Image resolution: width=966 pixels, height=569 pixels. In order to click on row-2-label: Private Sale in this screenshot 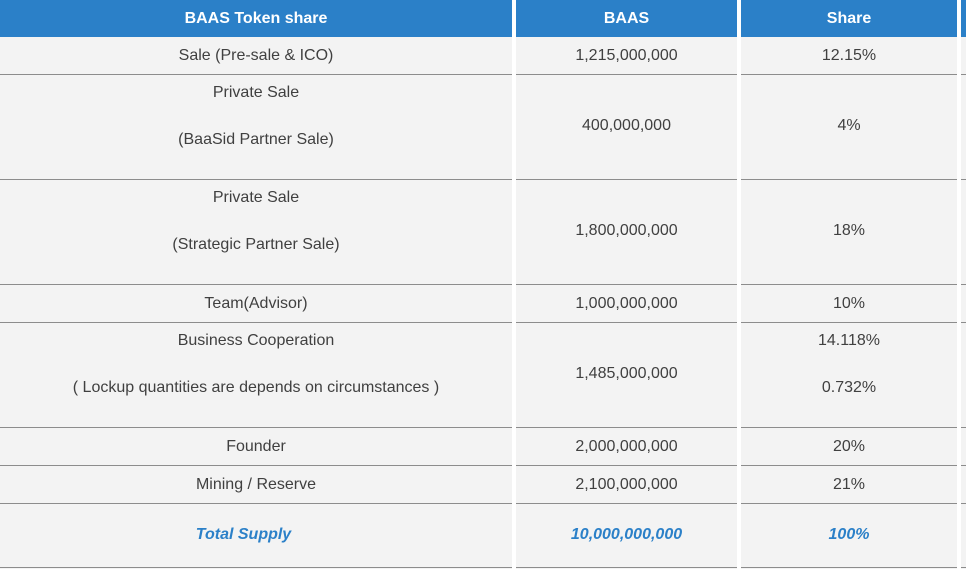, I will do `click(256, 92)`.